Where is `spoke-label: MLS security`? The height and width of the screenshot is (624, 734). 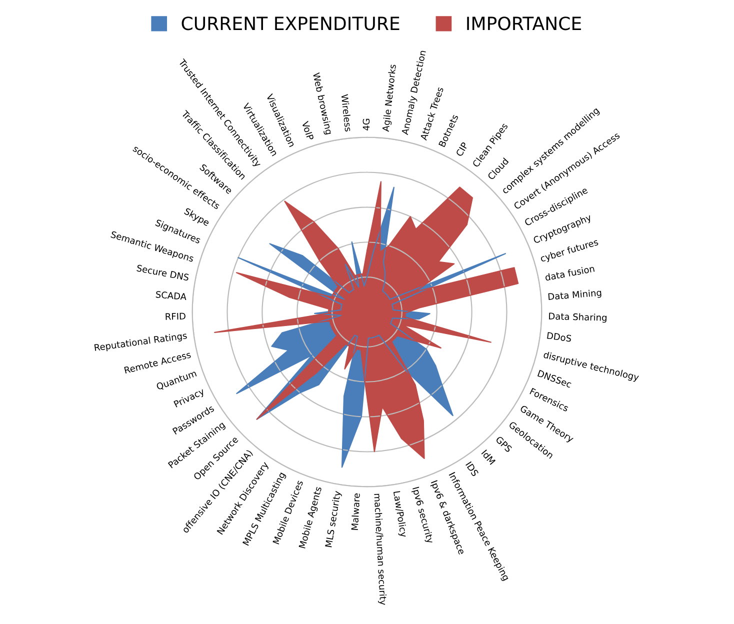
spoke-label: MLS security is located at coordinates (333, 519).